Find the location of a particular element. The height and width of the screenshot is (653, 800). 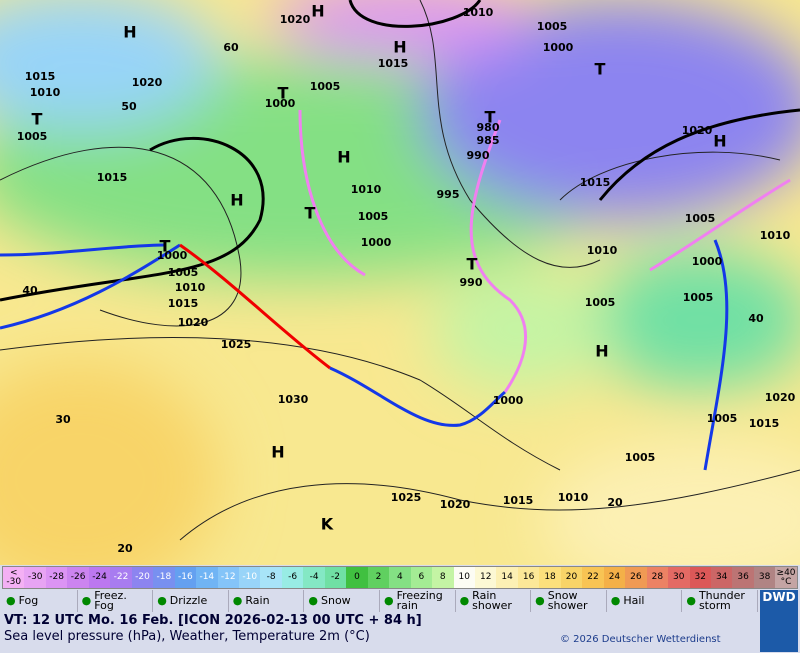

map-label: 1030 is located at coordinates (293, 399).